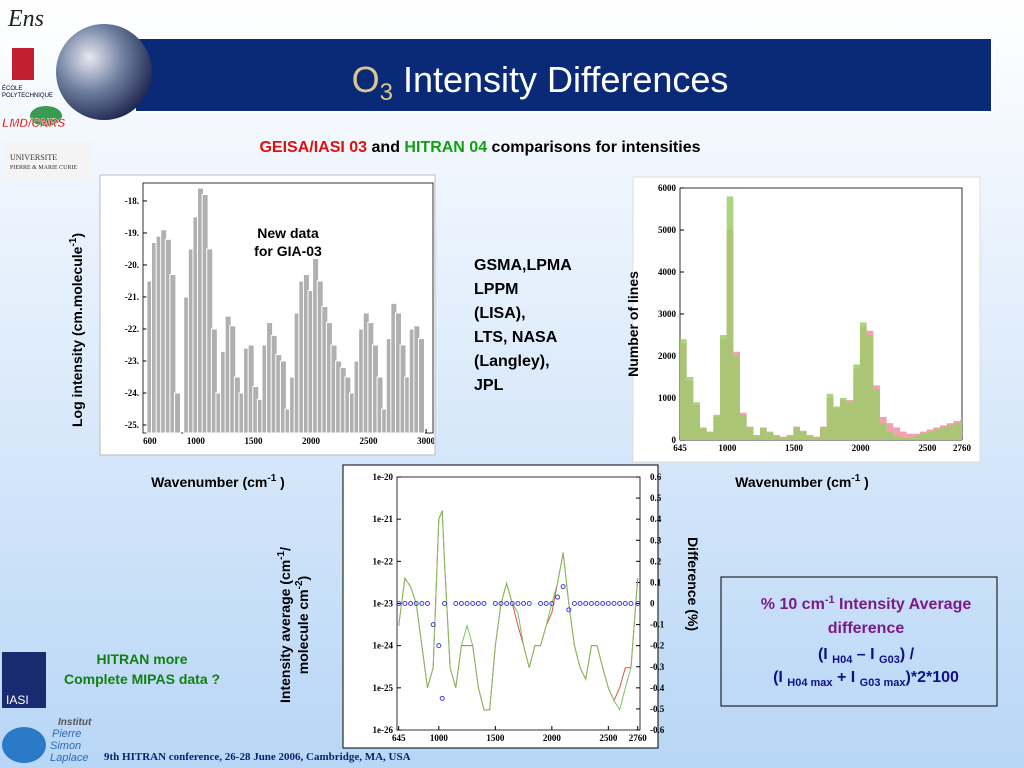 The height and width of the screenshot is (768, 1024). I want to click on y-tick-label: 1e-20, so click(383, 477).